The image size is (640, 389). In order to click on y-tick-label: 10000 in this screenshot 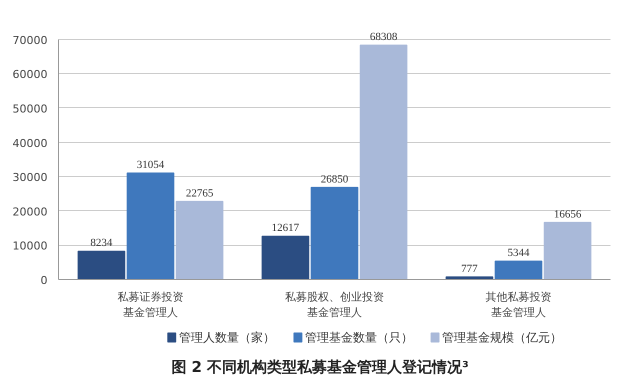, I will do `click(30, 246)`.